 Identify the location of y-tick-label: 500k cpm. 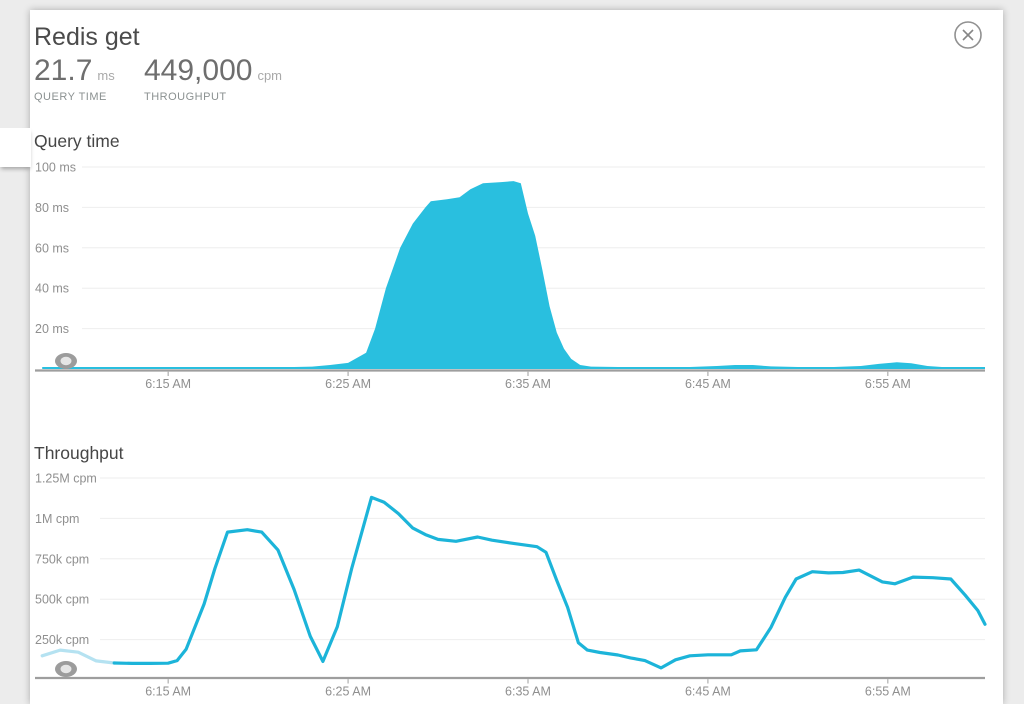
(62, 600).